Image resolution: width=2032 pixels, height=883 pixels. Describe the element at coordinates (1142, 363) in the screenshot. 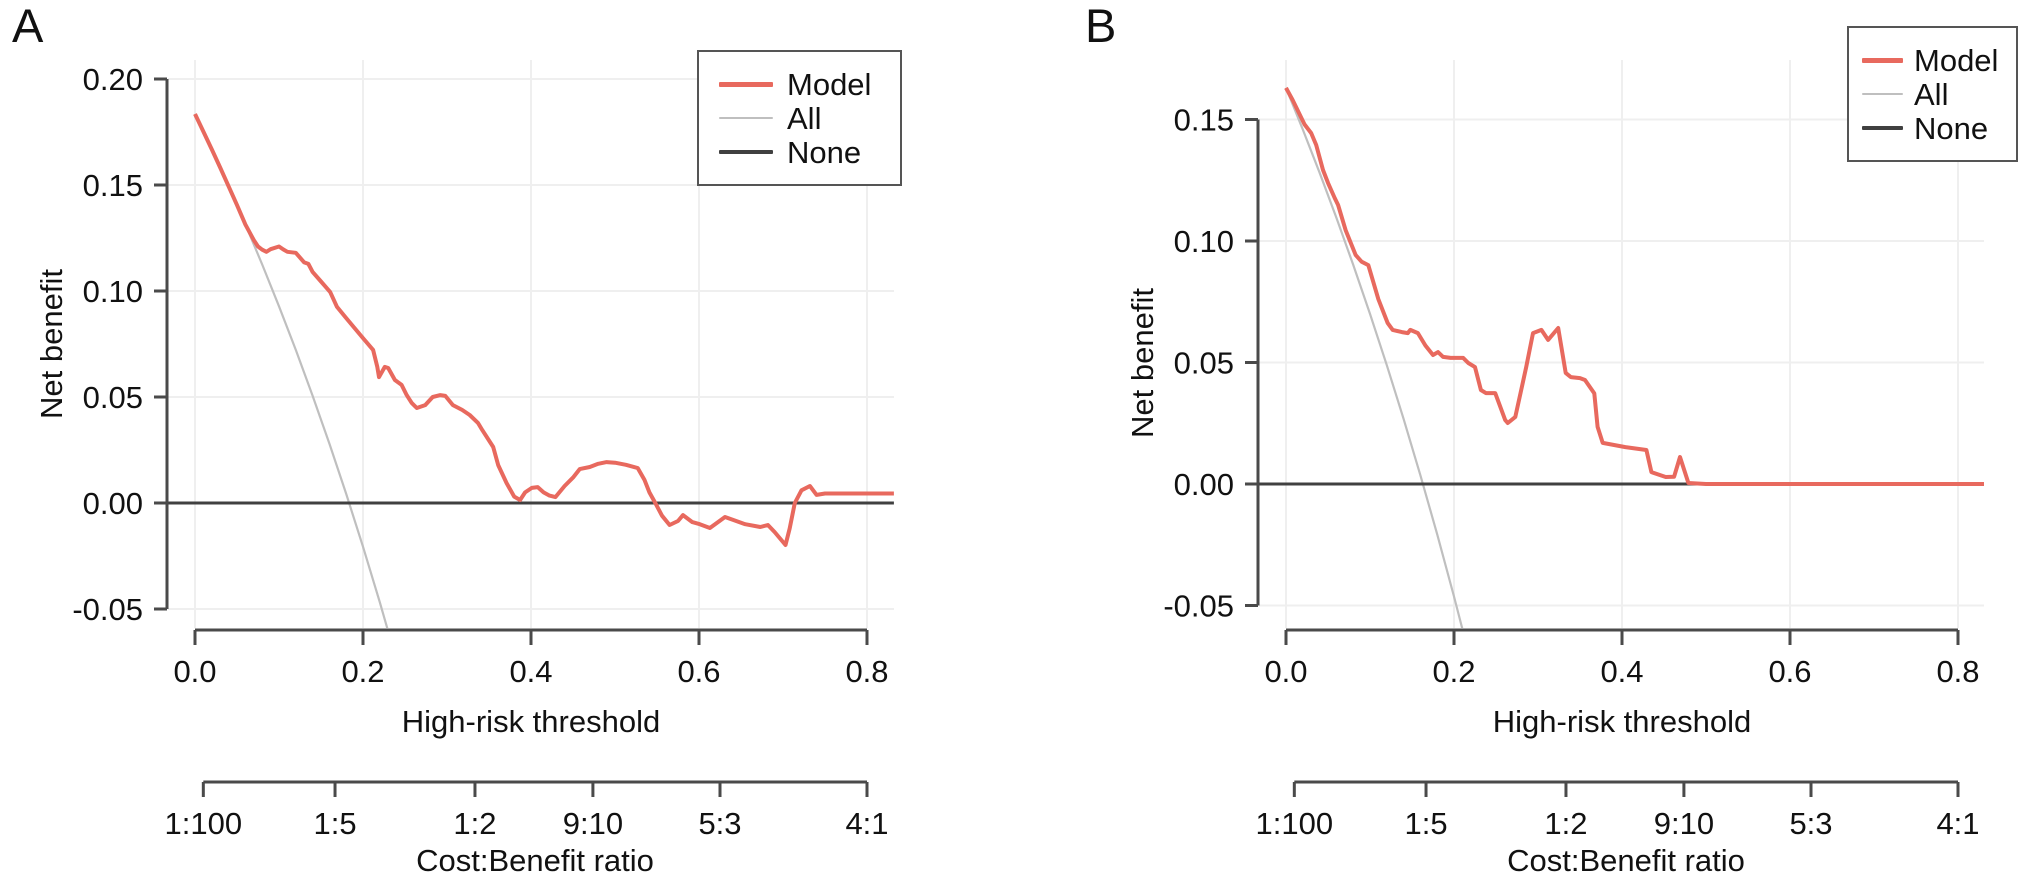

I see `panel-b-y-axis-title: Net benefit` at that location.